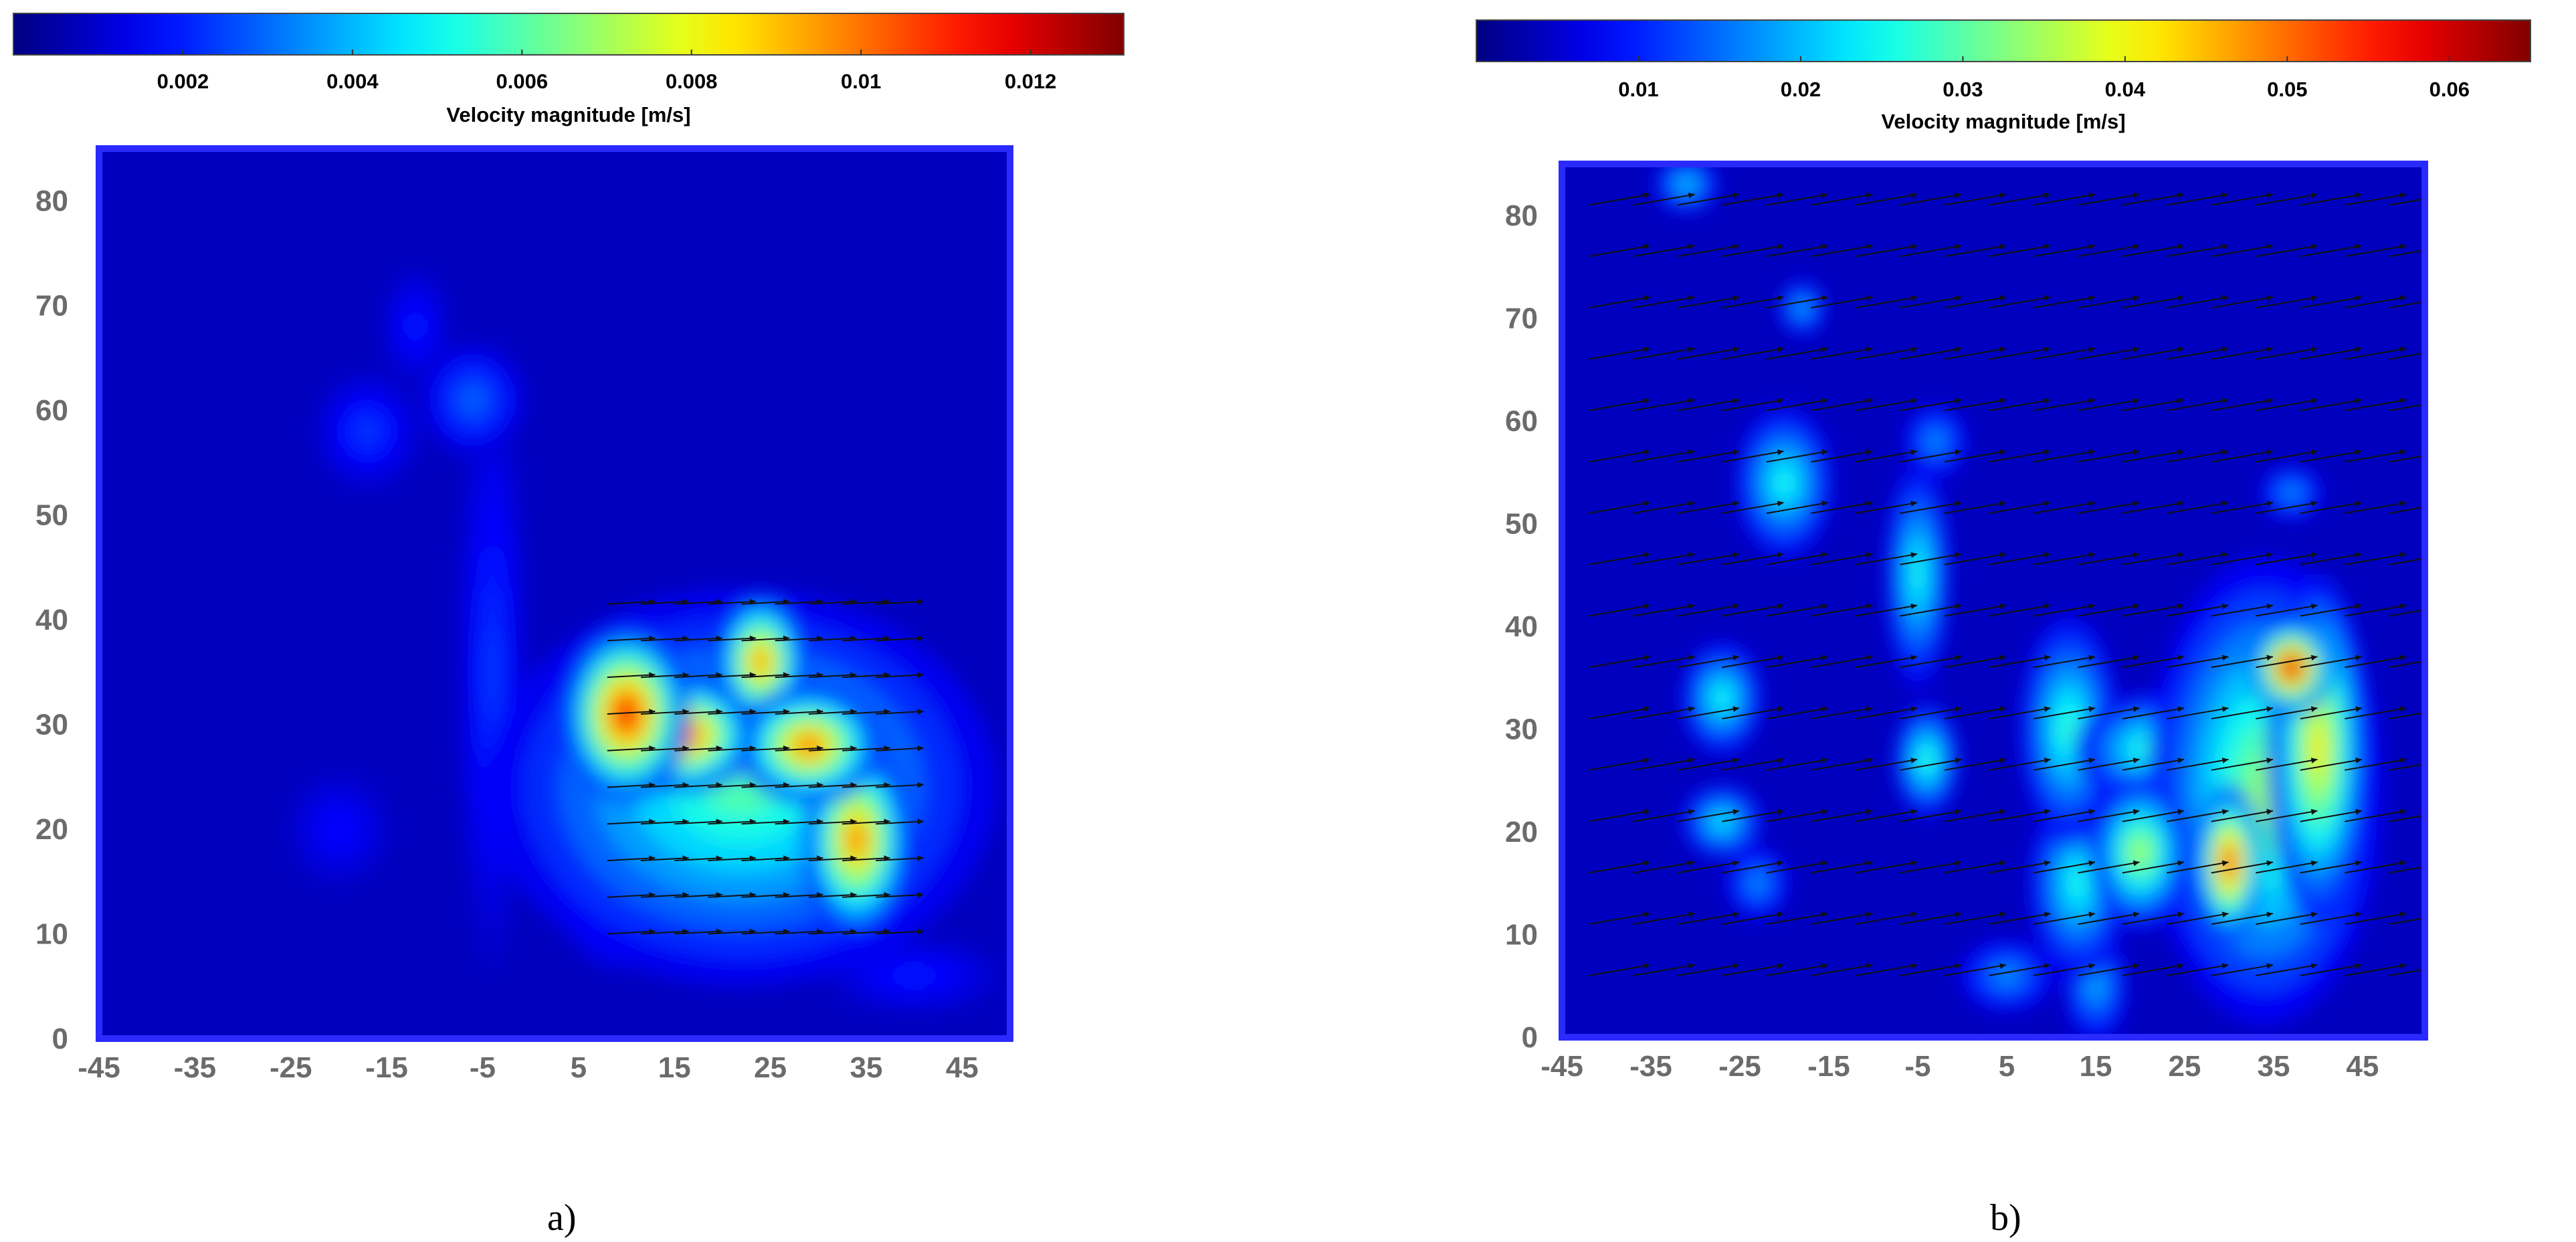  What do you see at coordinates (962, 1067) in the screenshot?
I see `x-tick-label: 45` at bounding box center [962, 1067].